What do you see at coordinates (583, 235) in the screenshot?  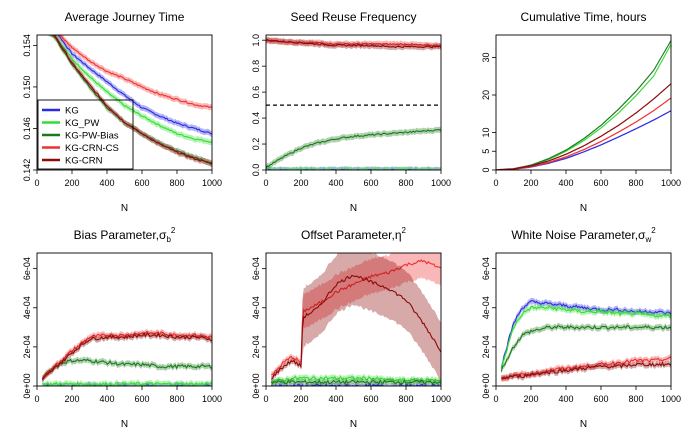 I see `chart-title: White Noise Parameter,σw2` at bounding box center [583, 235].